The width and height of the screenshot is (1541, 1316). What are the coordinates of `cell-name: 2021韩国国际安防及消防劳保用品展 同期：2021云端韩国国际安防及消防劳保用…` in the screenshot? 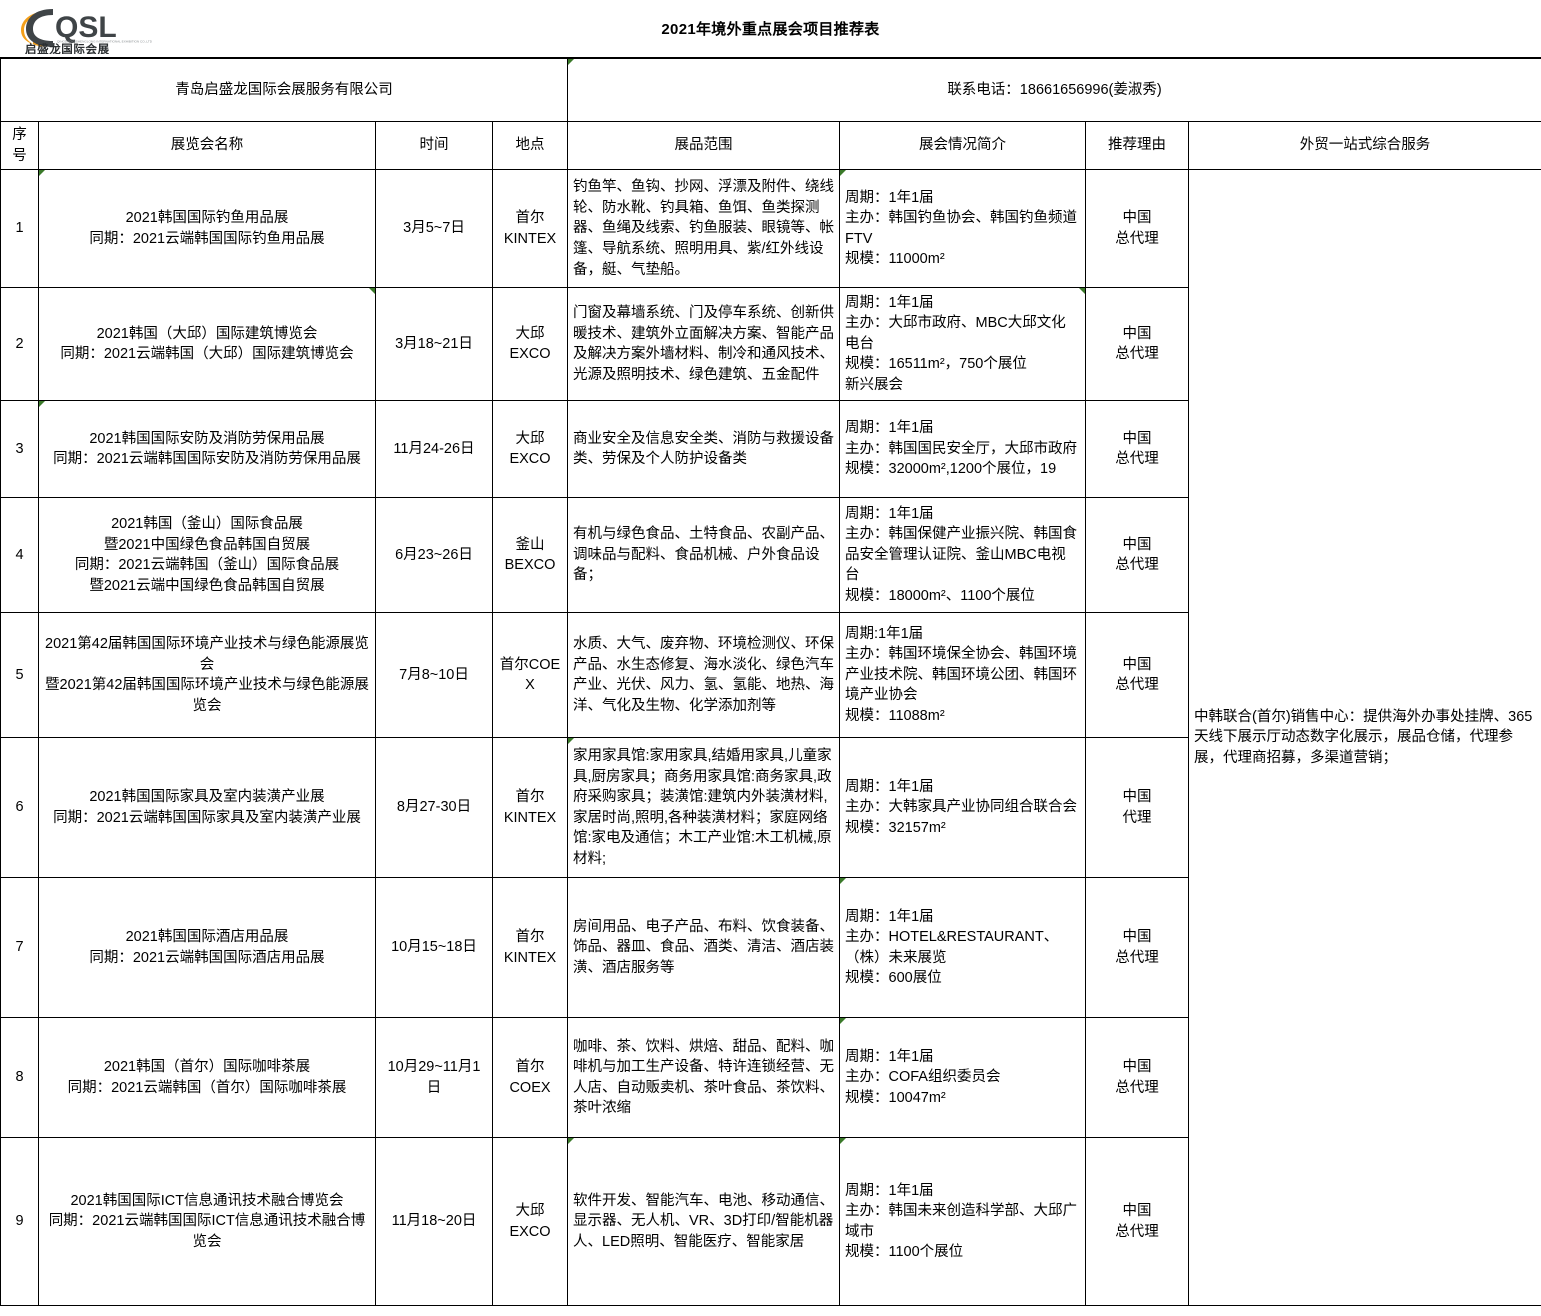 It's located at (207, 449).